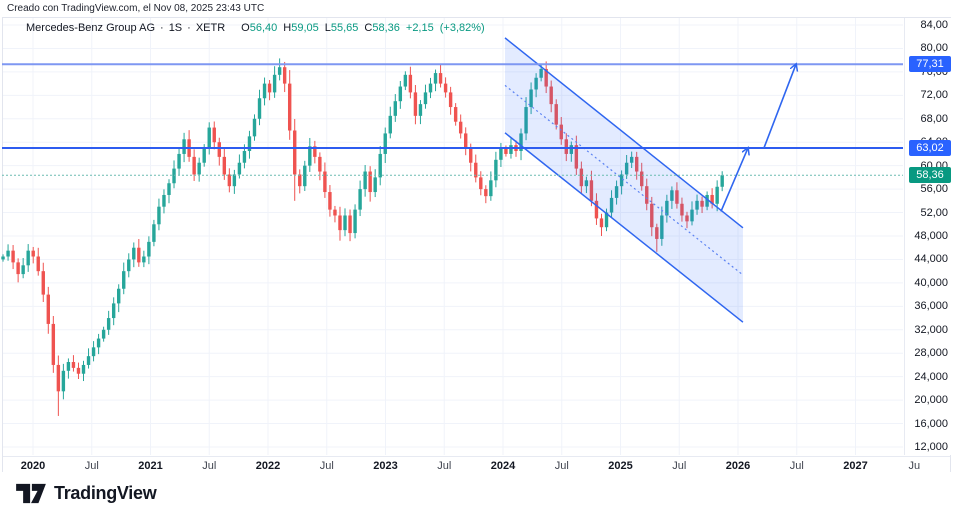  I want to click on price-axis-label: 16,000, so click(931, 423).